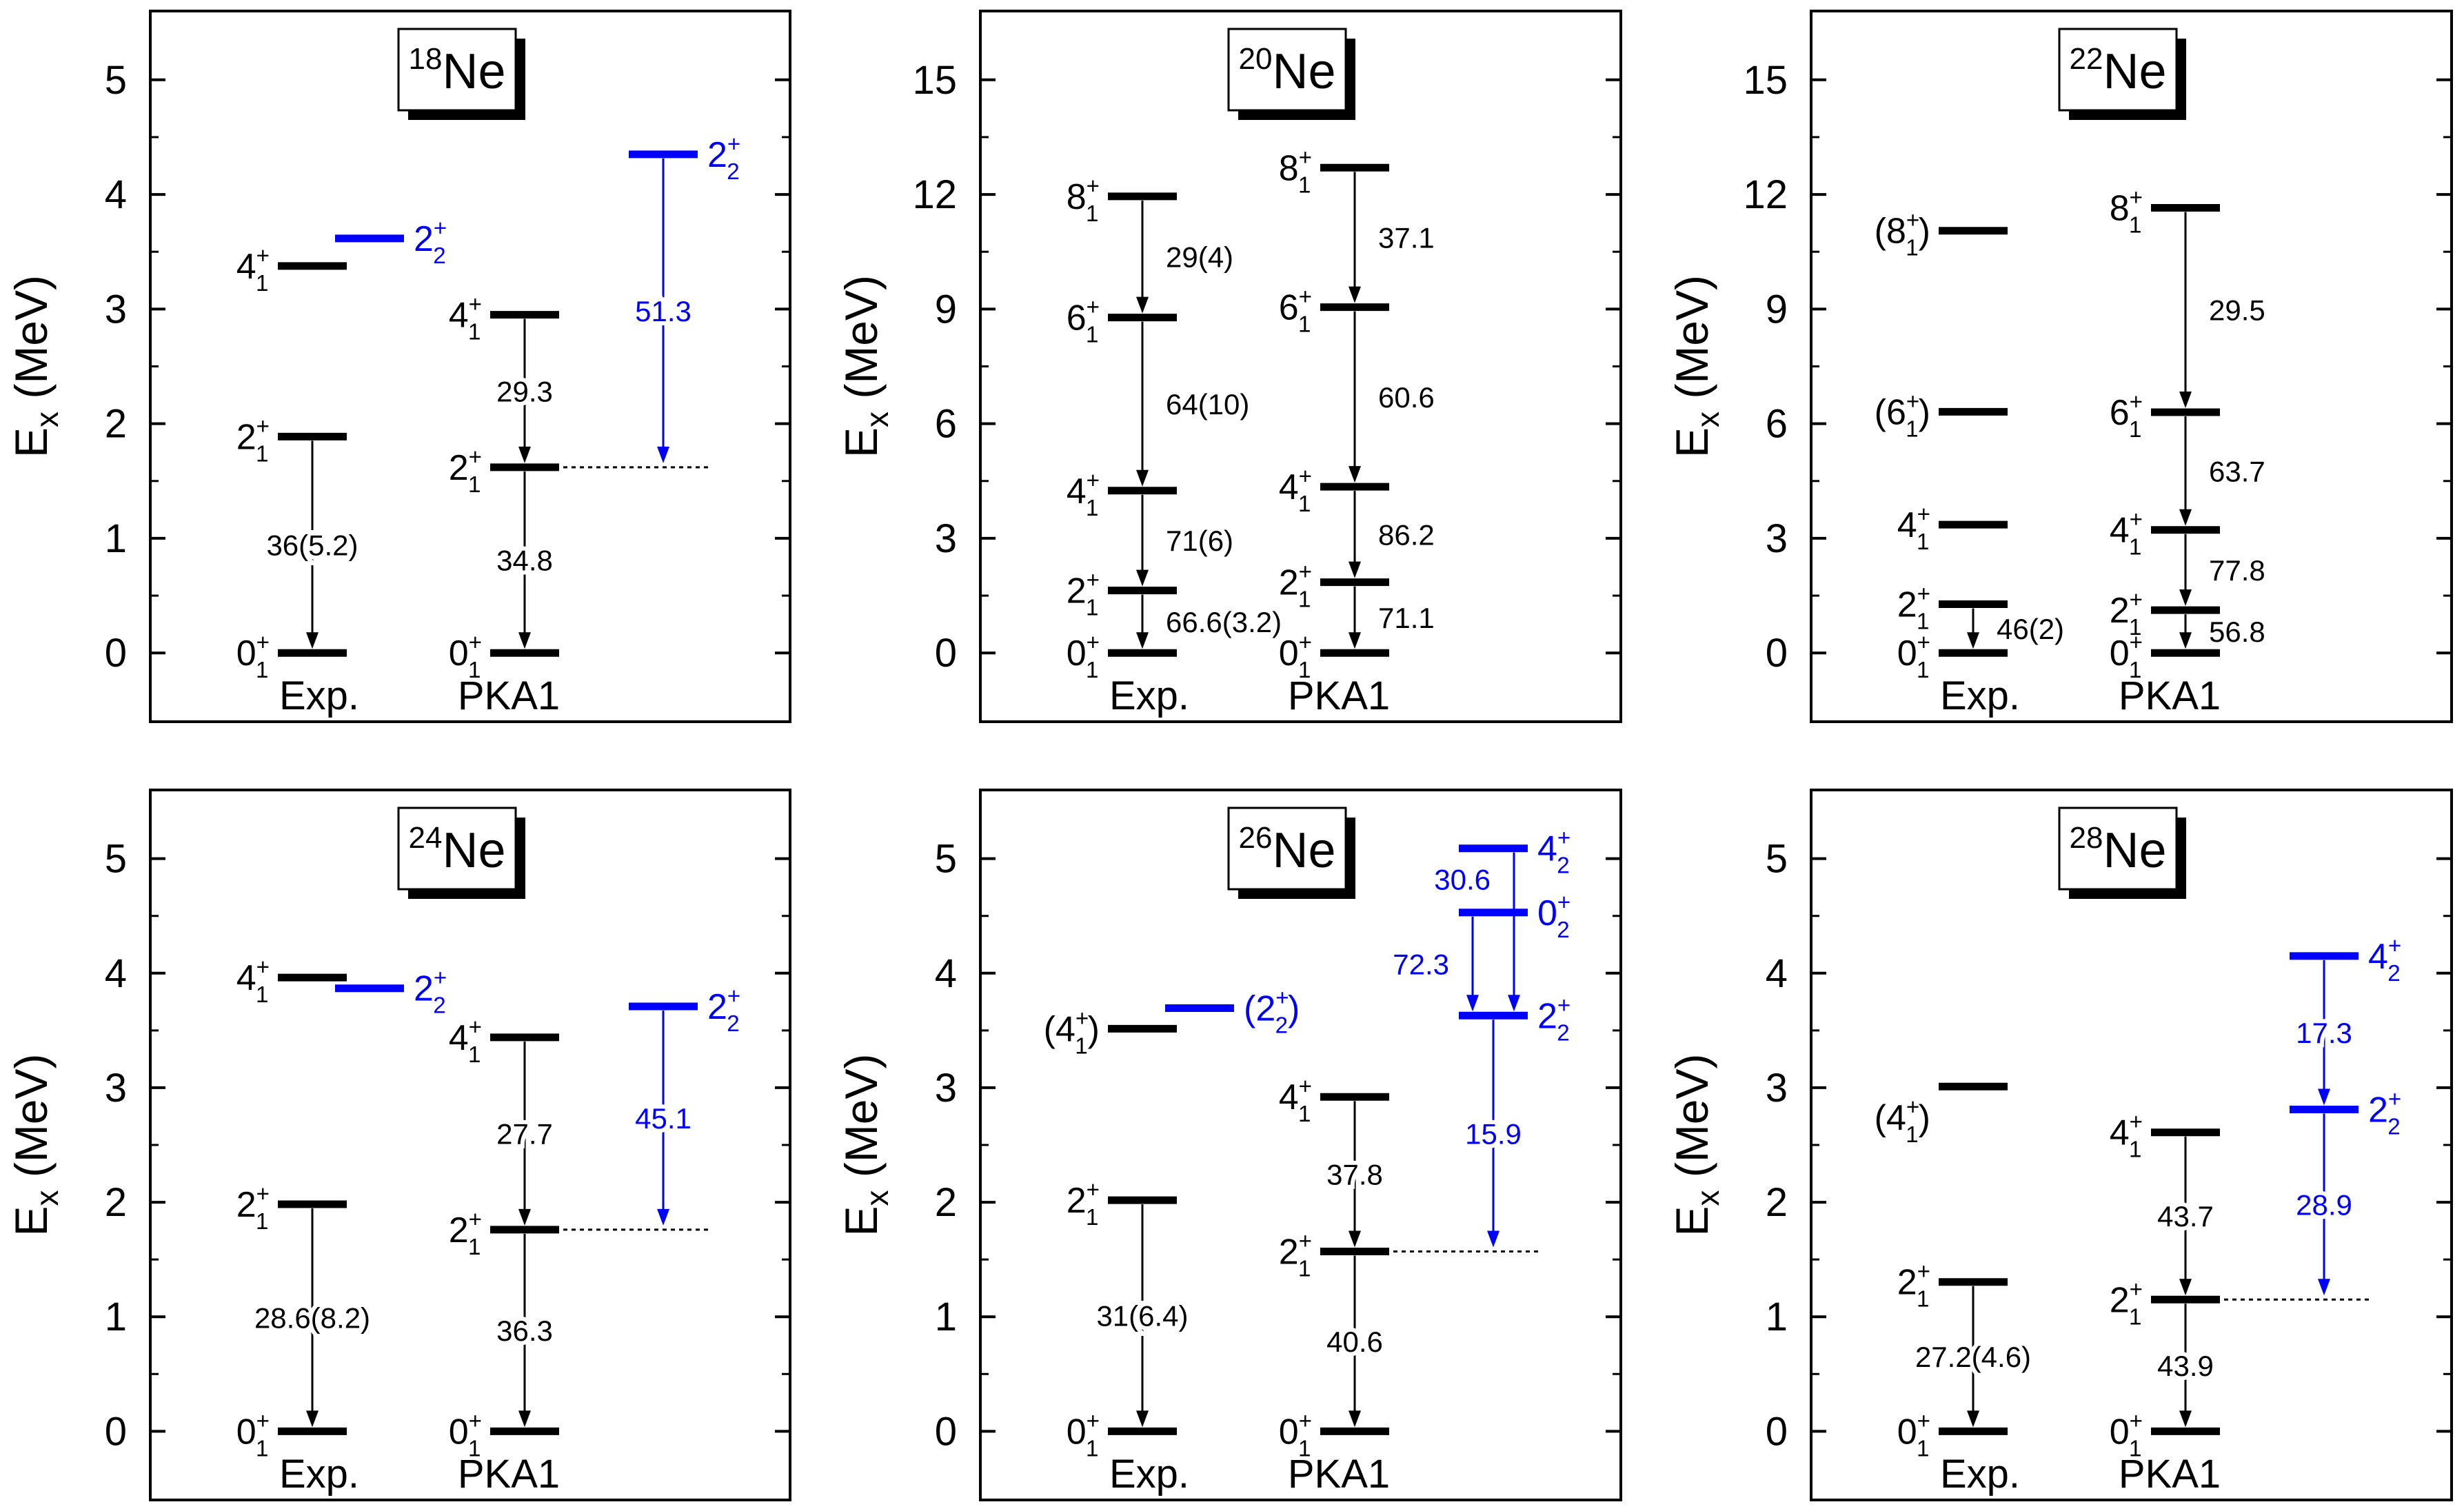 Image resolution: width=2464 pixels, height=1511 pixels. What do you see at coordinates (116, 973) in the screenshot?
I see `y-tick-label: 4` at bounding box center [116, 973].